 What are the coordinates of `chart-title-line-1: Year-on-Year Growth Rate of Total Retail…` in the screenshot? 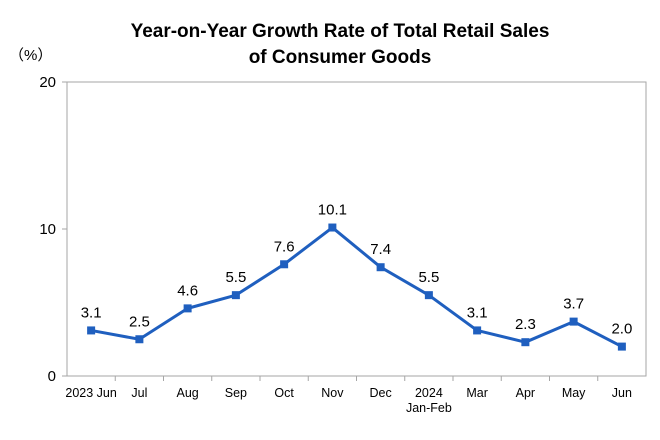 It's located at (340, 31).